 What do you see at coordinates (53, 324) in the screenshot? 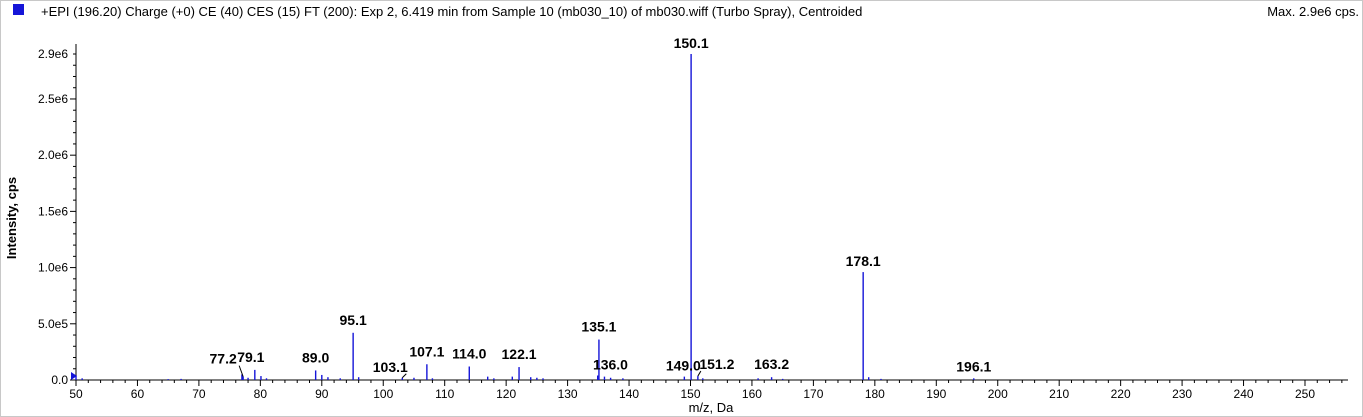
I see `y-tick-label: 5.0e5` at bounding box center [53, 324].